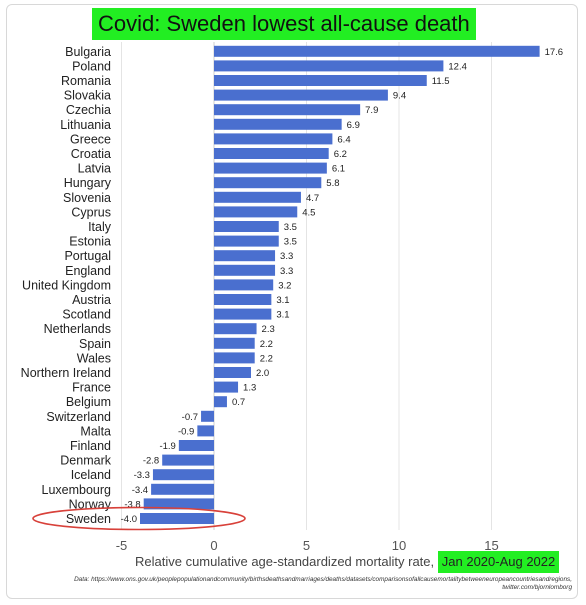 The height and width of the screenshot is (605, 586). What do you see at coordinates (286, 271) in the screenshot?
I see `value-label-15: 3.3` at bounding box center [286, 271].